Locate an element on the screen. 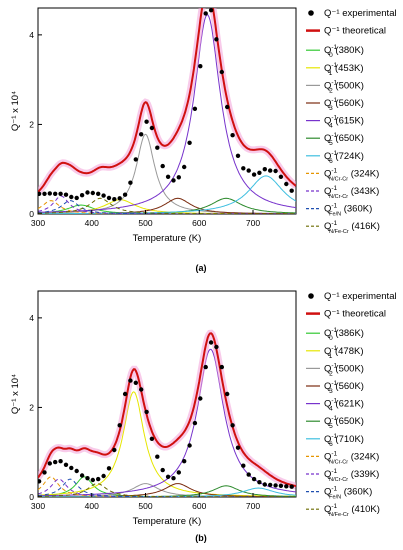 Image resolution: width=403 pixels, height=550 pixels. y-tick-label: 4 is located at coordinates (31, 35).